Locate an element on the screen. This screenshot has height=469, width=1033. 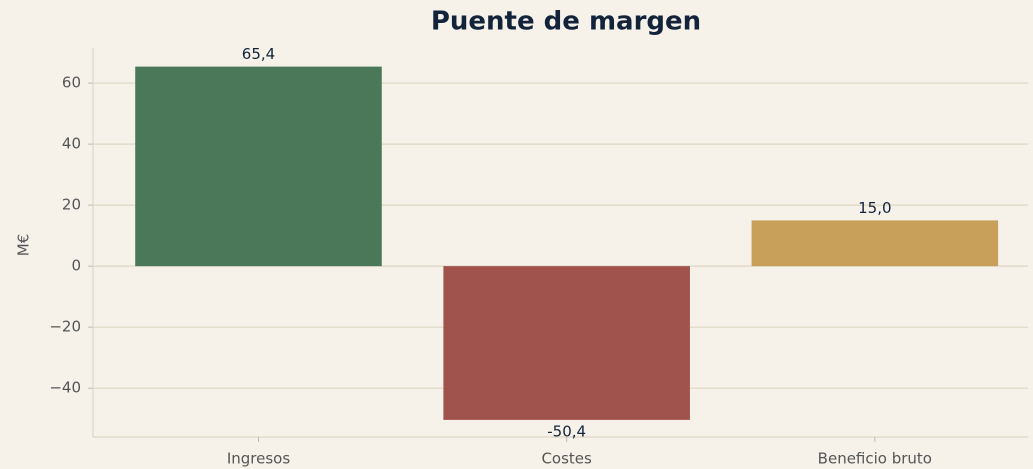
y-tick-label: 0 is located at coordinates (76, 266).